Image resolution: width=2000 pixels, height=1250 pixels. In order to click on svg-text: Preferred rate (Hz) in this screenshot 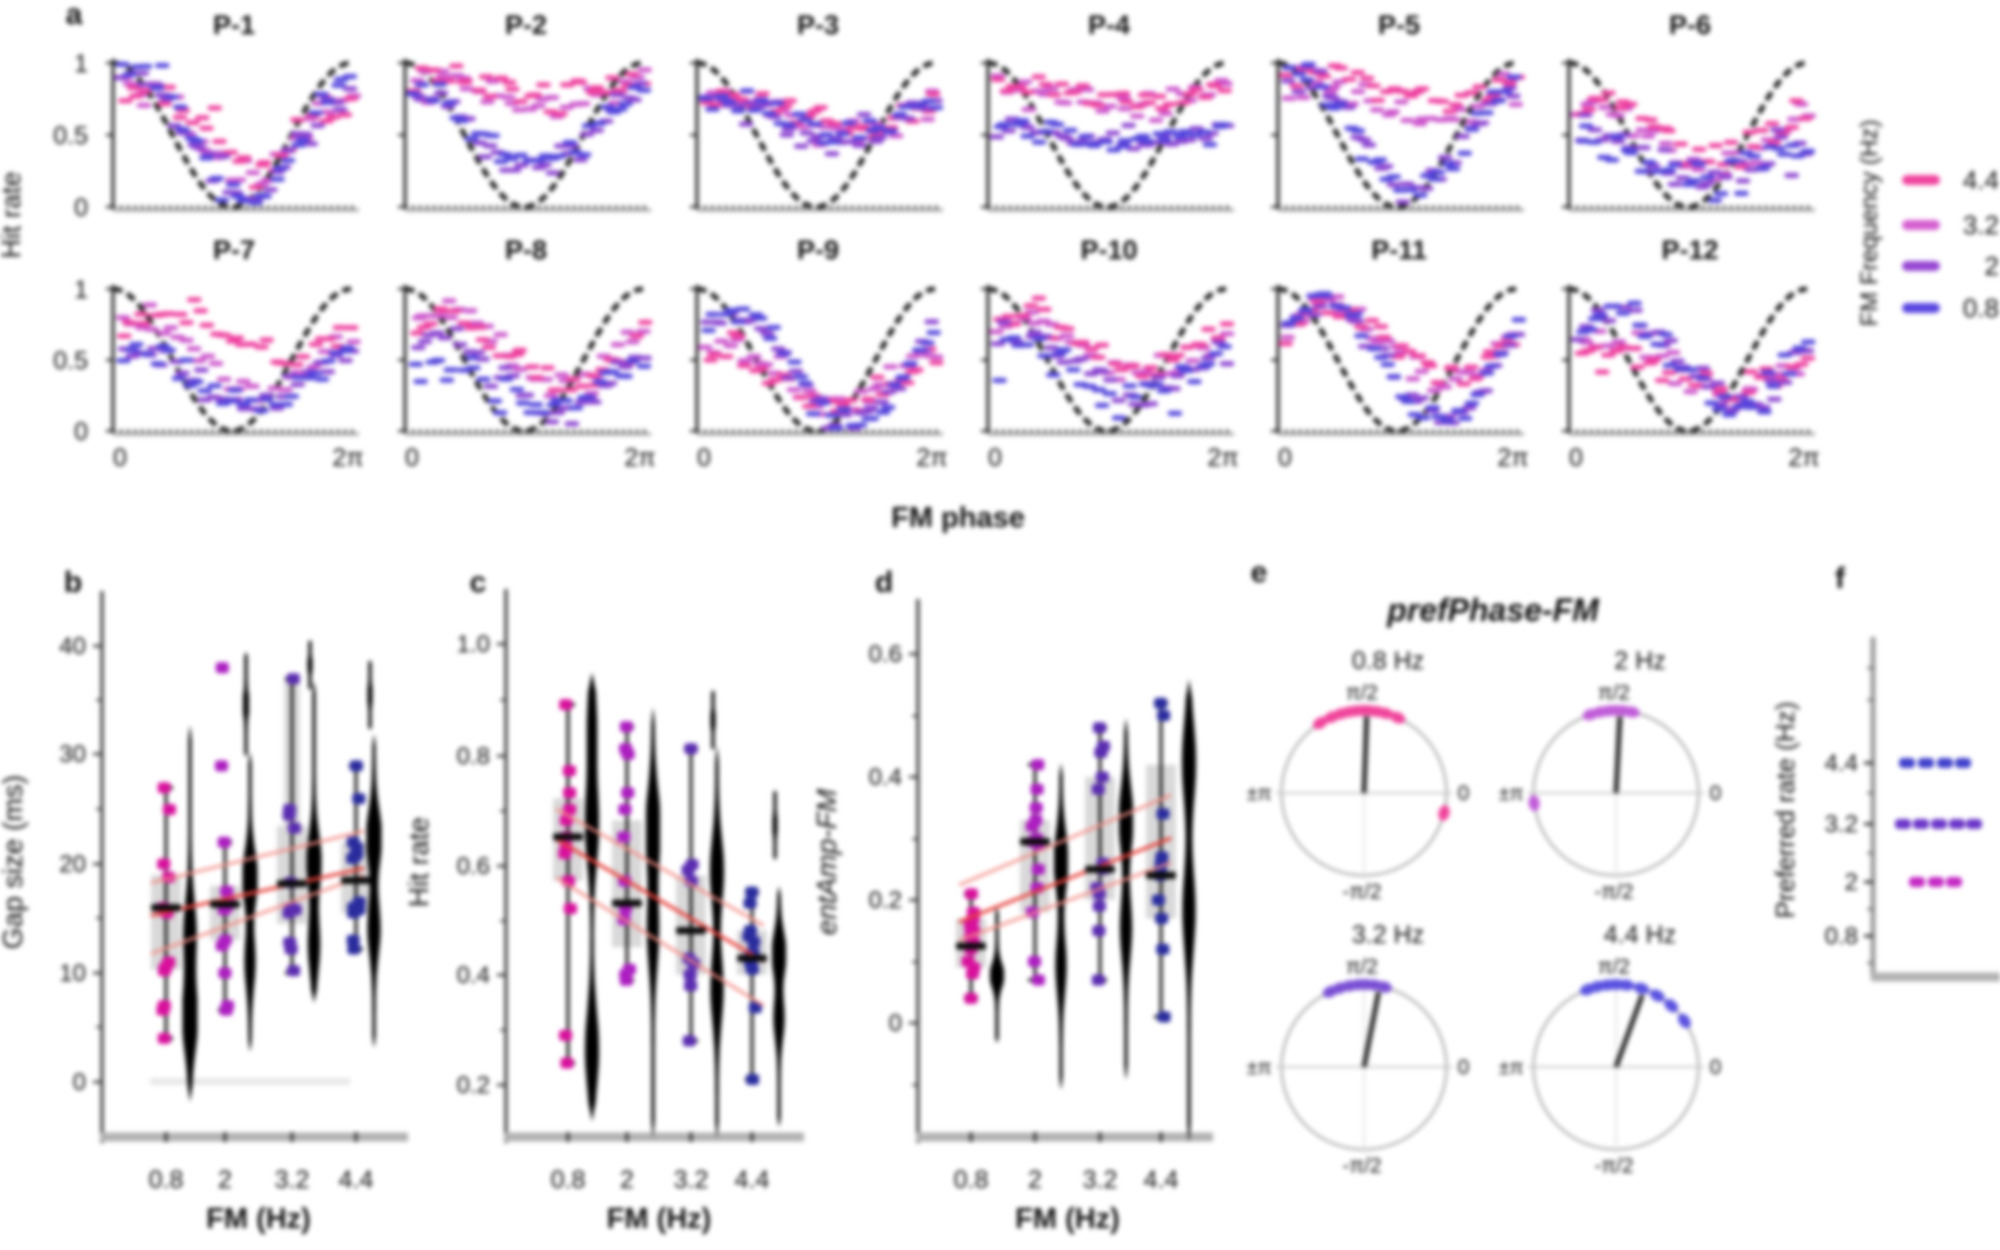, I will do `click(1785, 810)`.